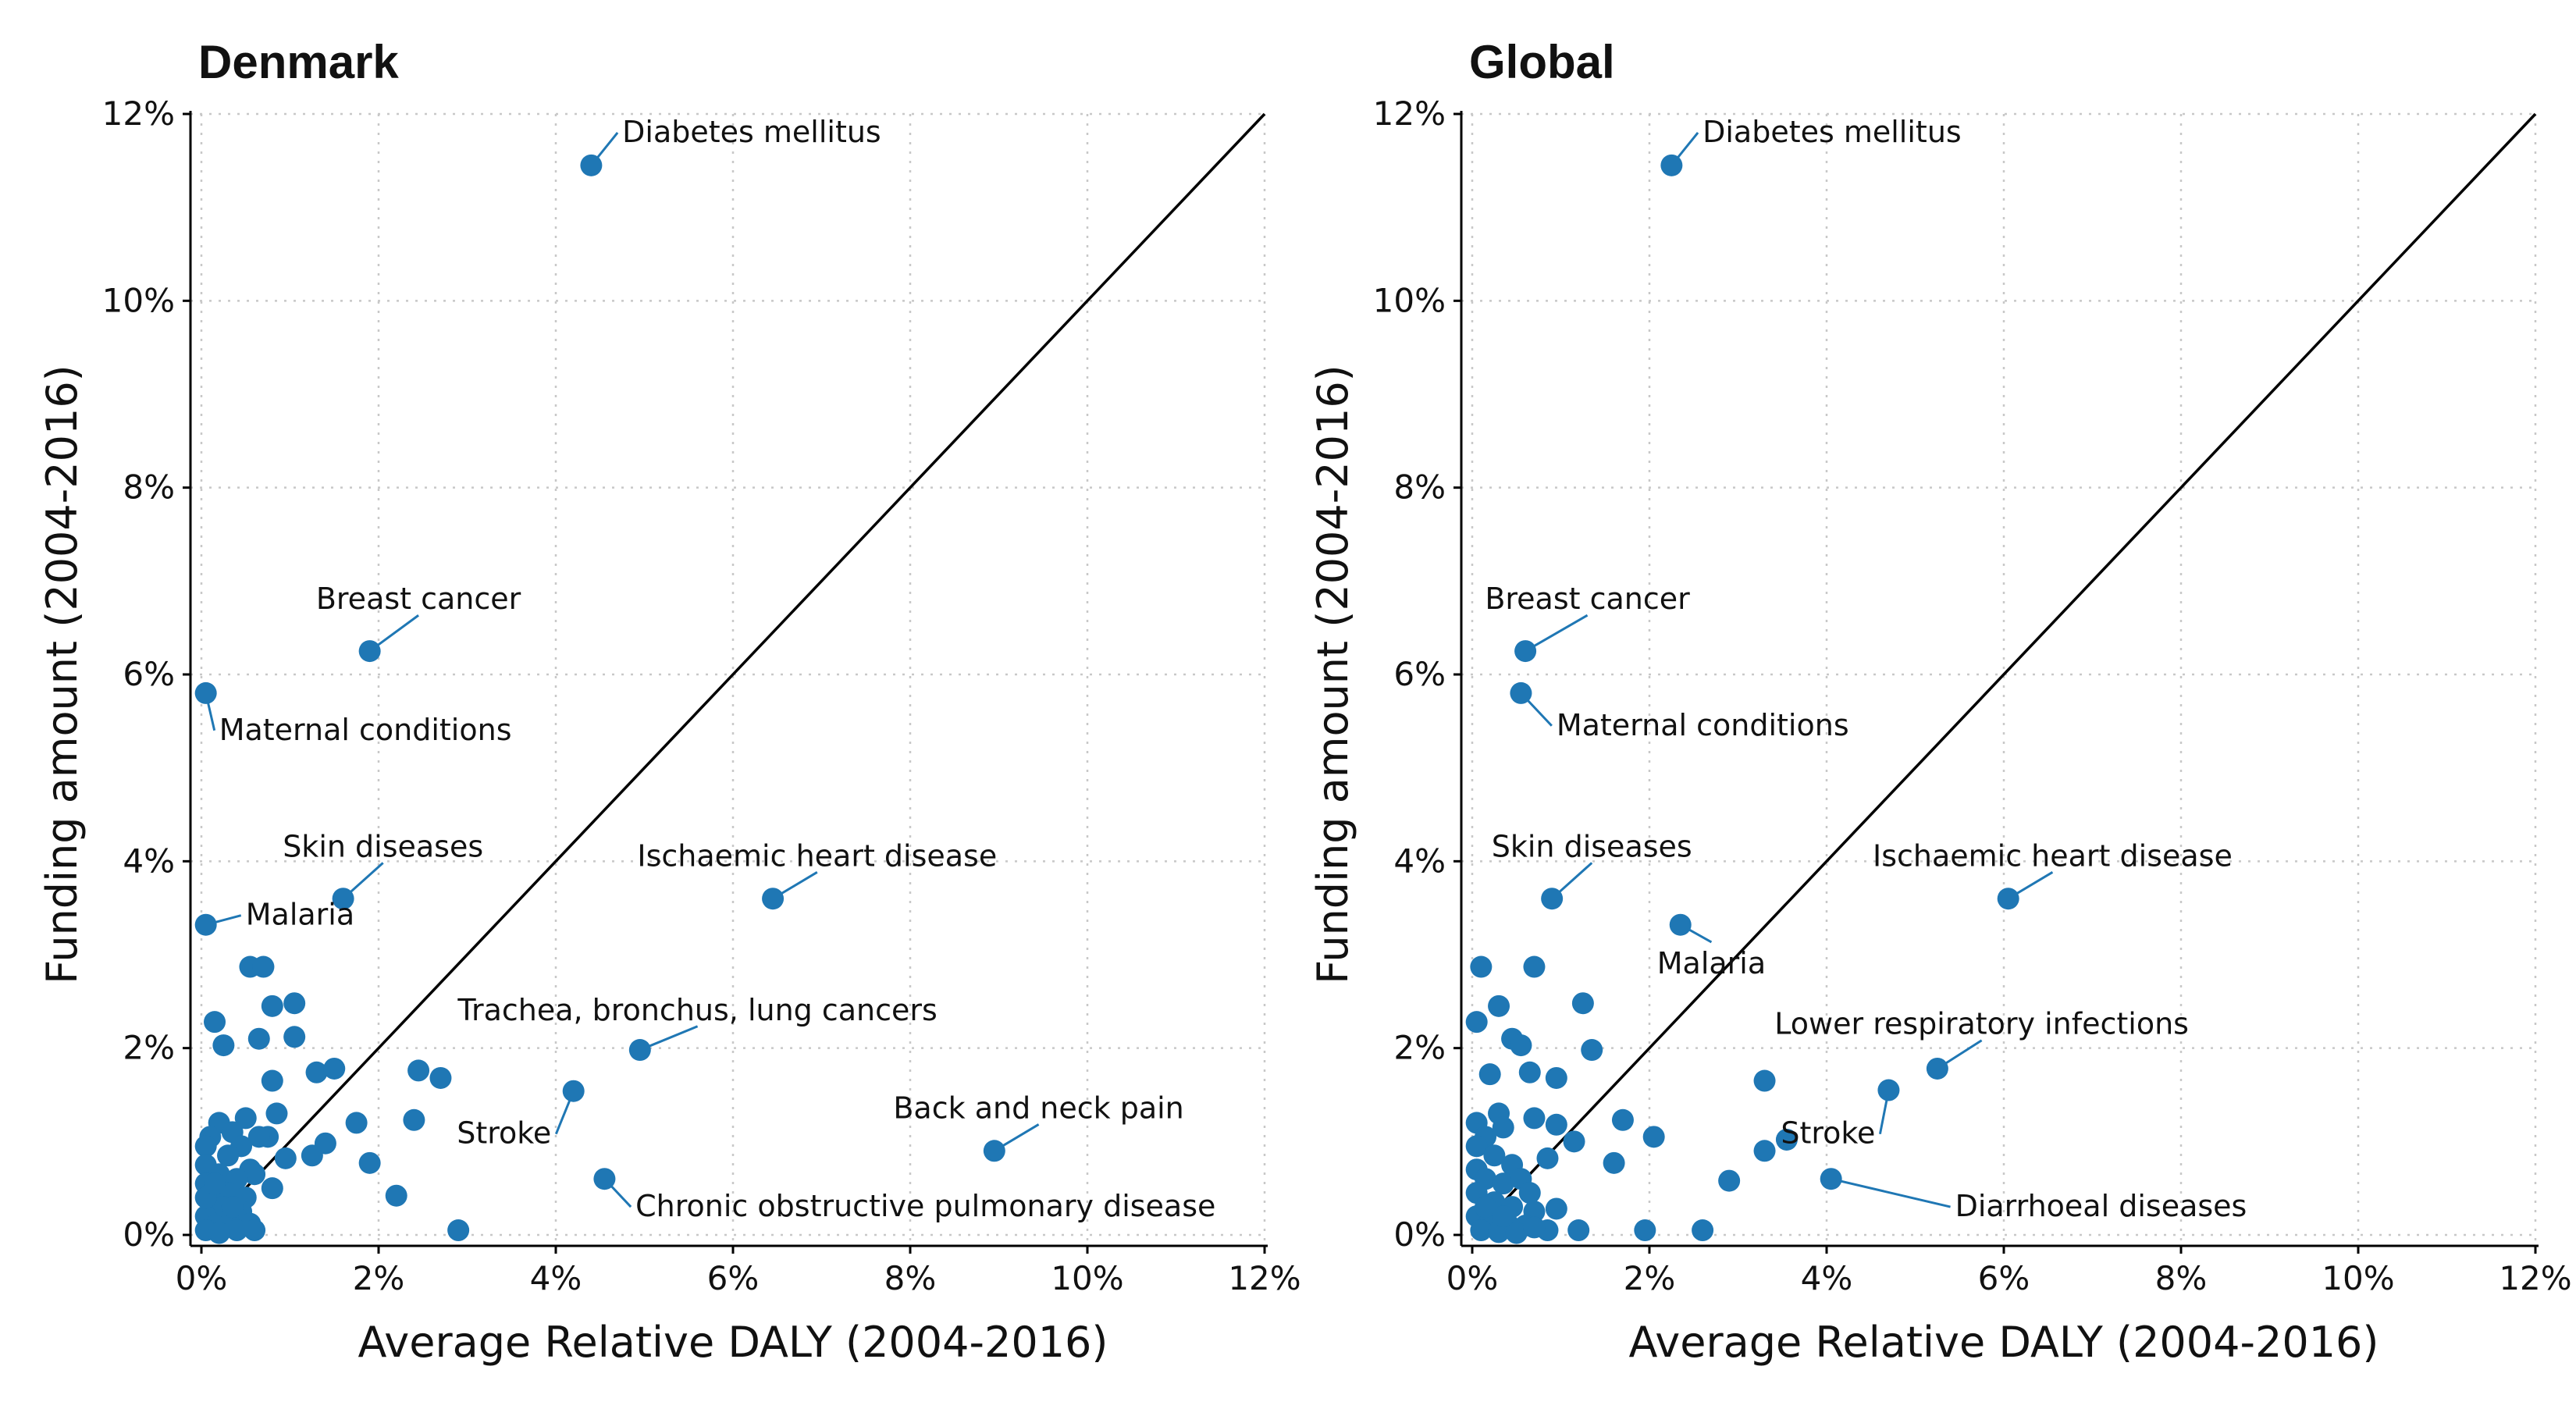 Image resolution: width=2576 pixels, height=1409 pixels. Describe the element at coordinates (1827, 1278) in the screenshot. I see `x-tick-label: 4%` at that location.